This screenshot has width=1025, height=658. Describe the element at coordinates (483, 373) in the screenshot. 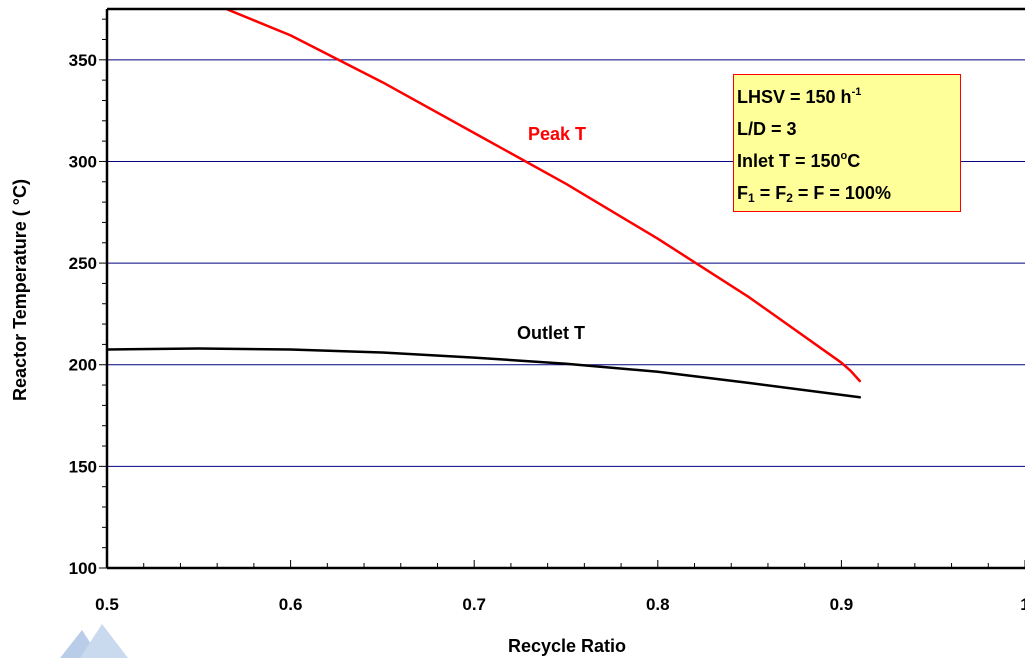

I see `series-line-outlet-t` at that location.